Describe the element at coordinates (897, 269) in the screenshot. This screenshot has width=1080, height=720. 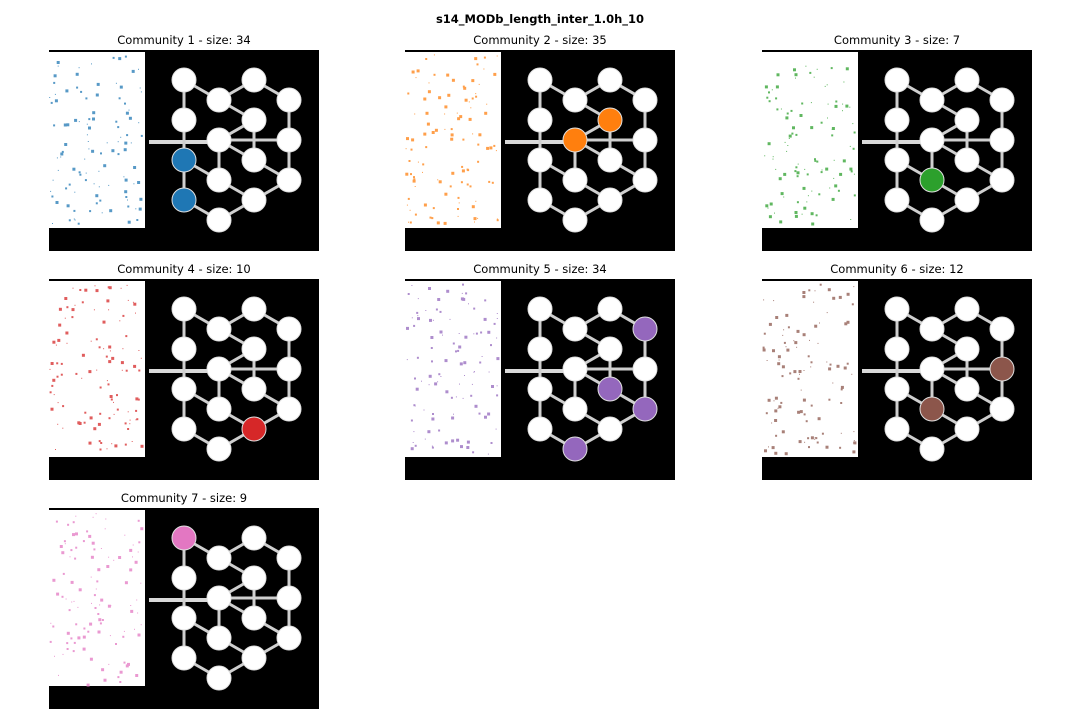
I see `panel-title: Community 6 - size: 12` at that location.